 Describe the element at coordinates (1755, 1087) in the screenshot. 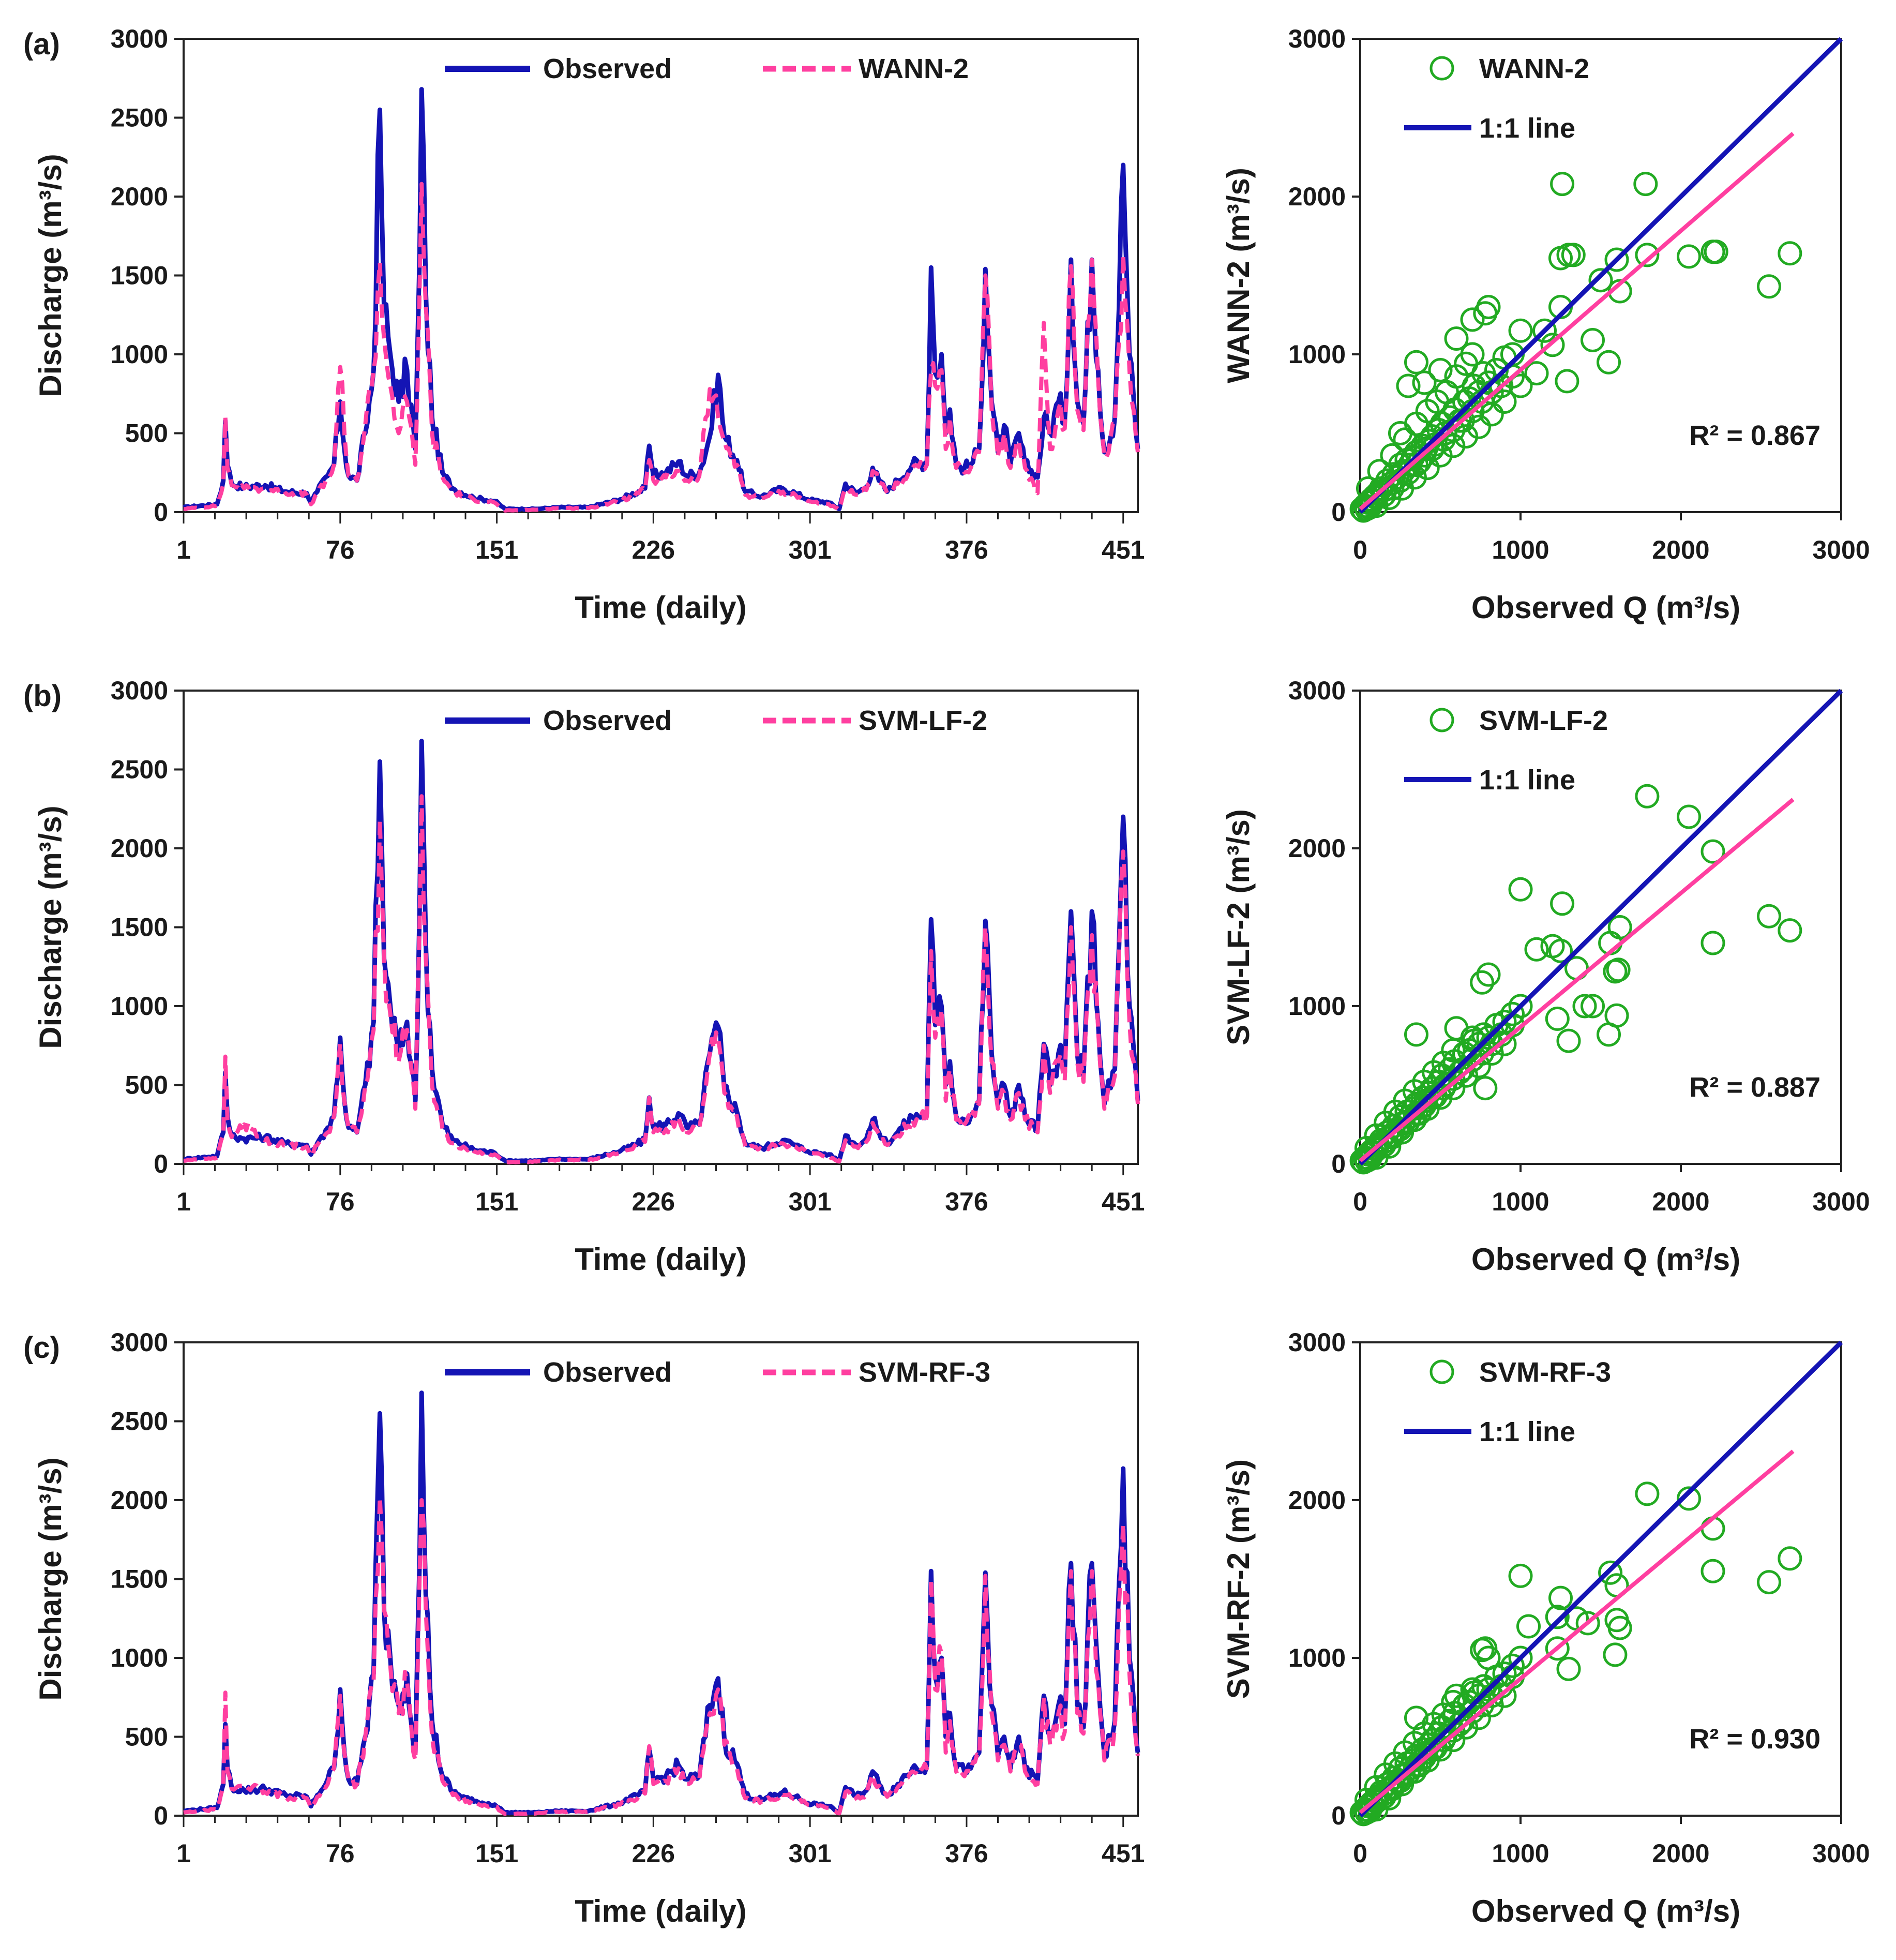

I see `r-squared-label: R² = 0.887` at that location.